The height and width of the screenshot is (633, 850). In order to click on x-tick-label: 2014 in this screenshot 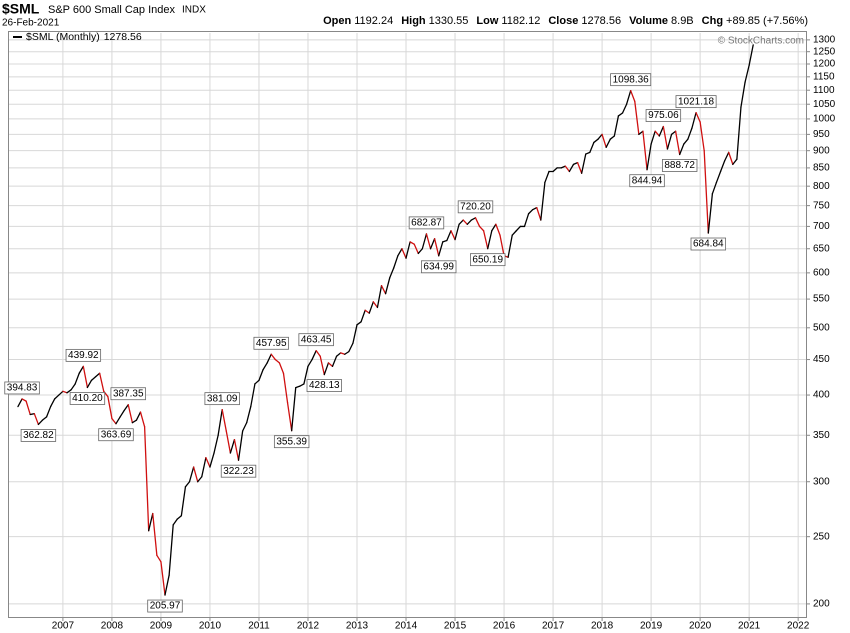, I will do `click(406, 626)`.